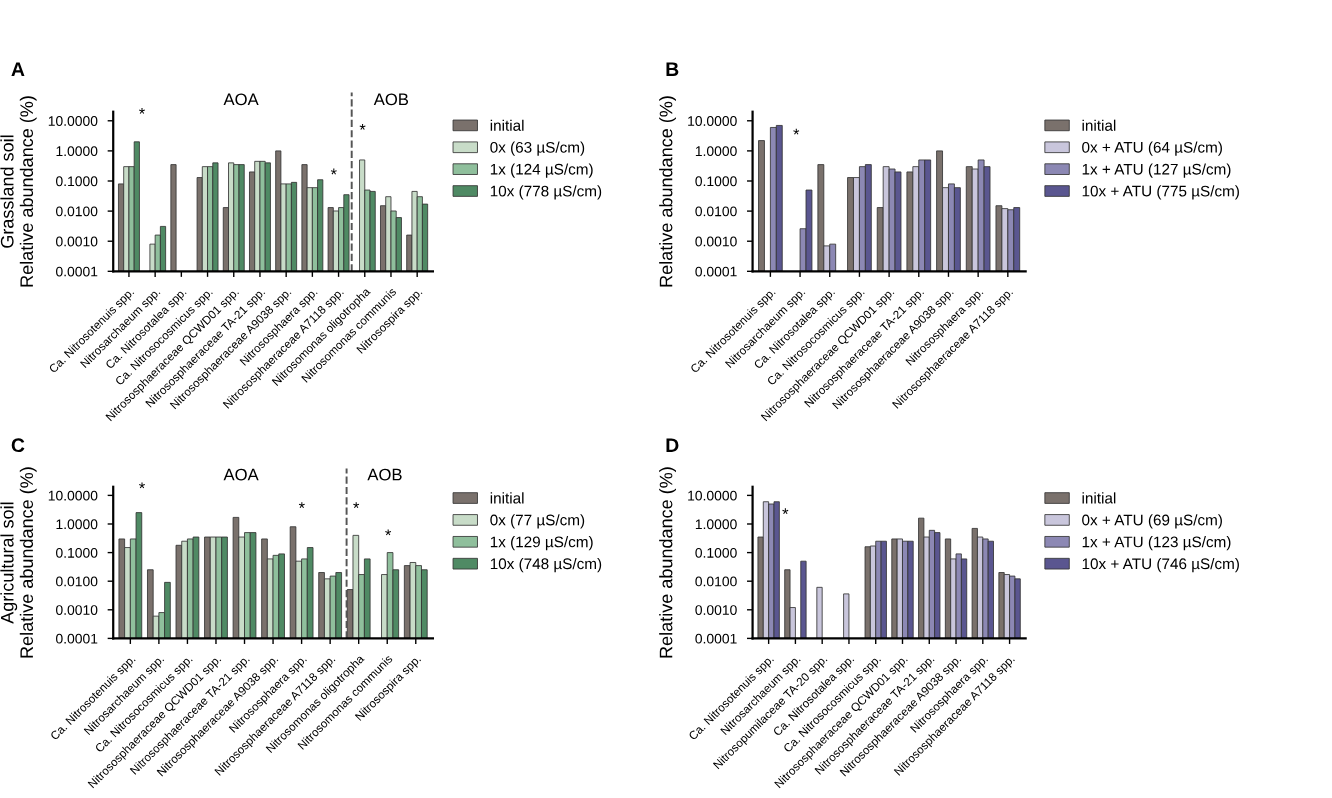  Describe the element at coordinates (672, 445) in the screenshot. I see `chart-title: D` at that location.